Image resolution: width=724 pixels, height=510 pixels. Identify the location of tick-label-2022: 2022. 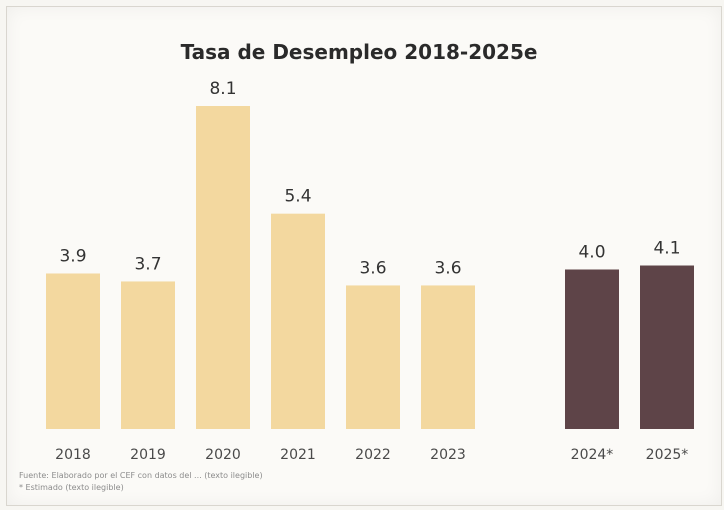
(373, 455).